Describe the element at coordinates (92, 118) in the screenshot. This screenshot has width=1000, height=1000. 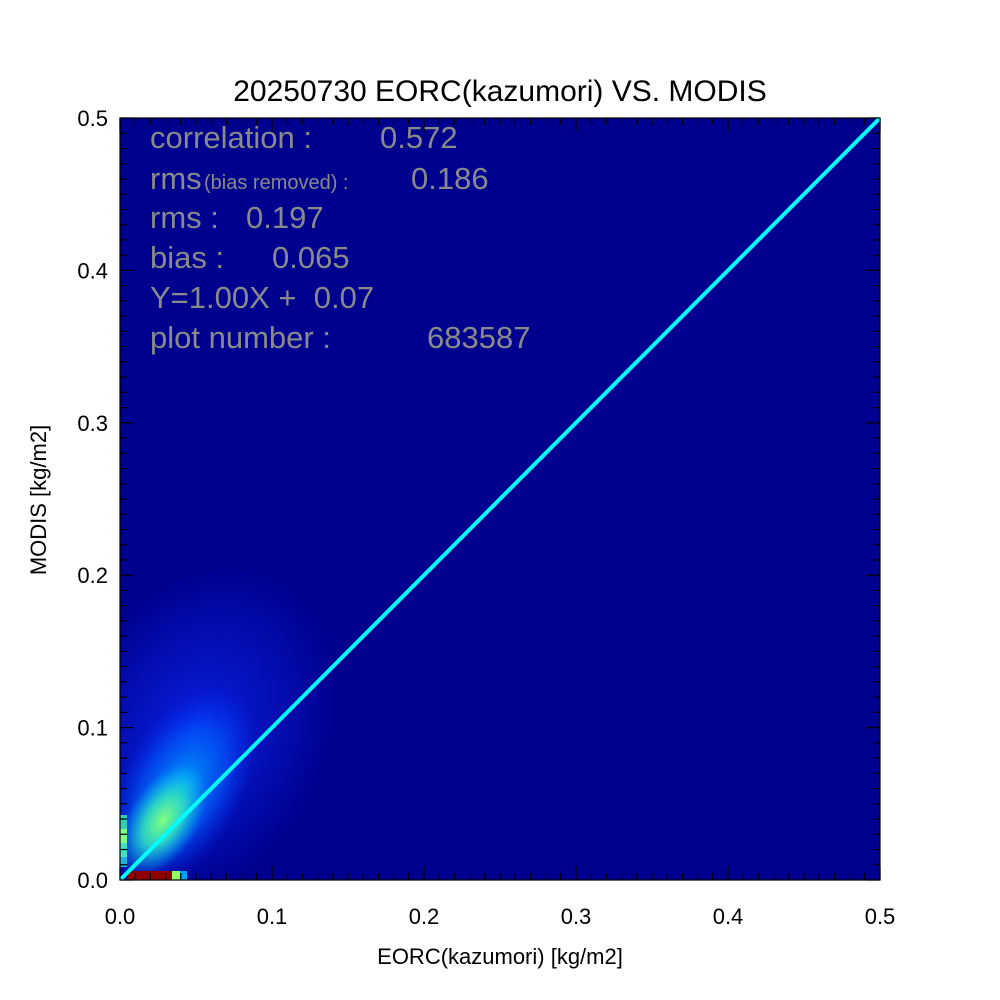
I see `y-tick-label: 0.5` at that location.